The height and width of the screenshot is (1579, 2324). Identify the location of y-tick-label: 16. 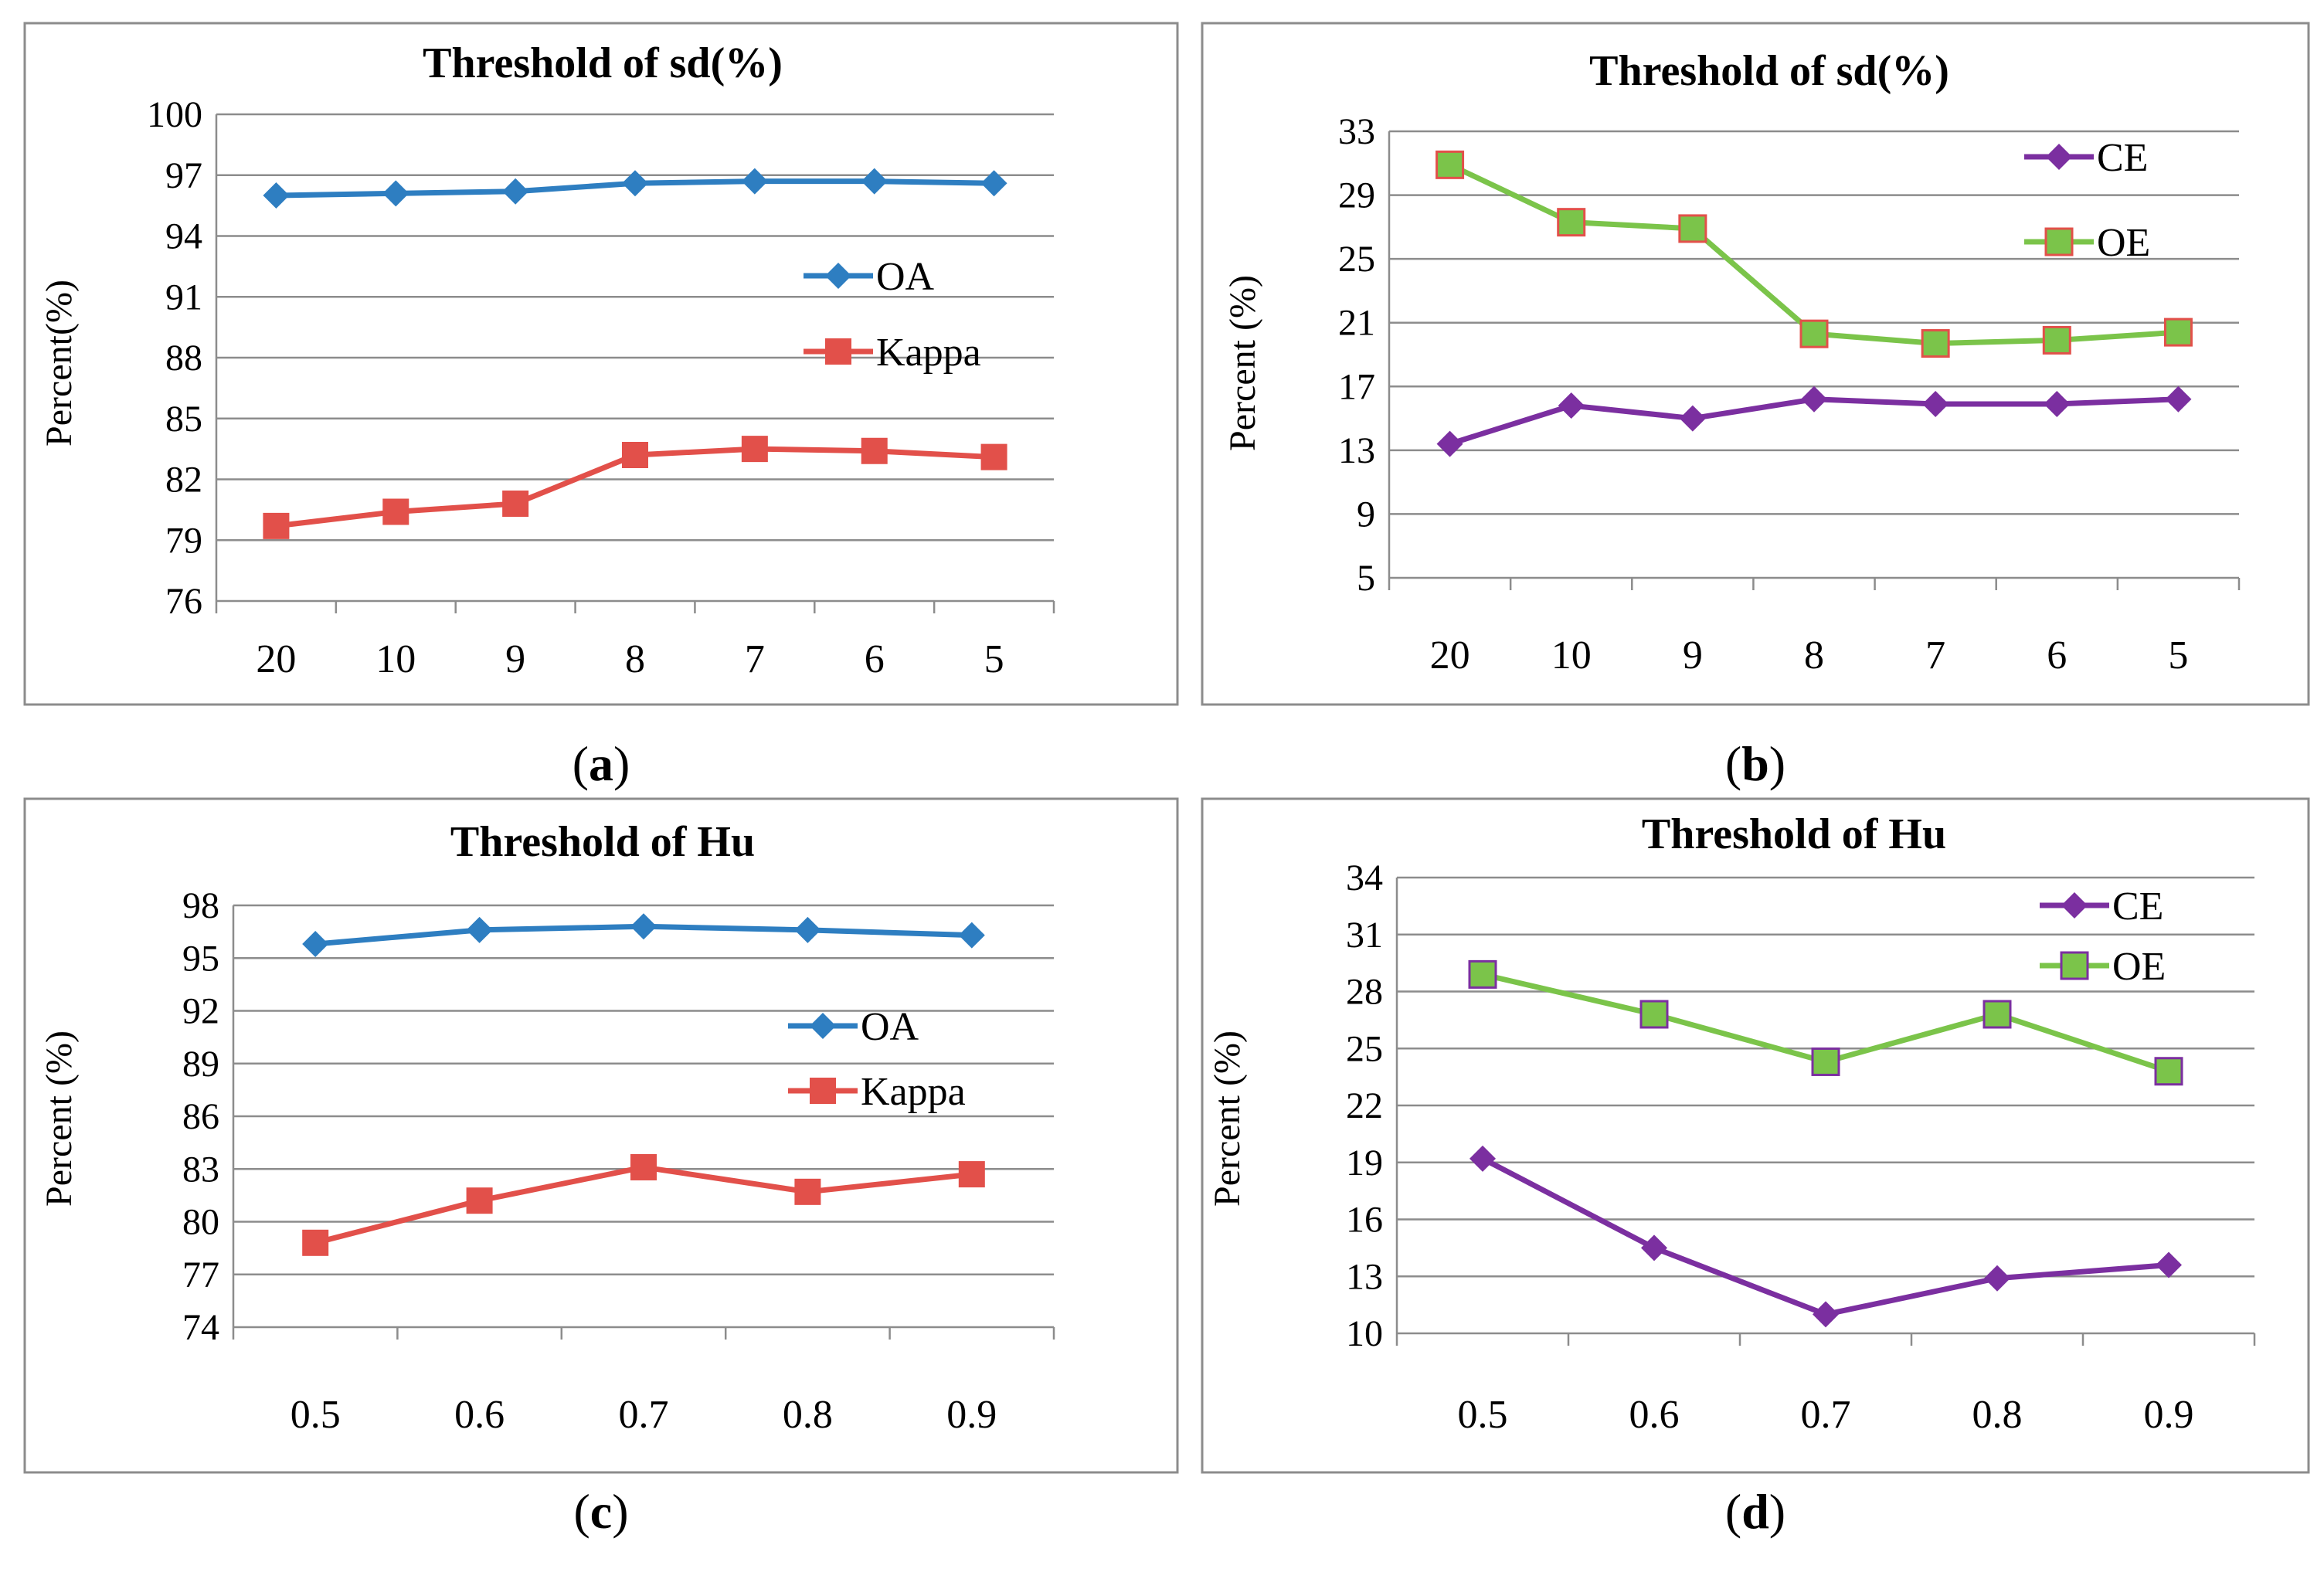
(1364, 1221).